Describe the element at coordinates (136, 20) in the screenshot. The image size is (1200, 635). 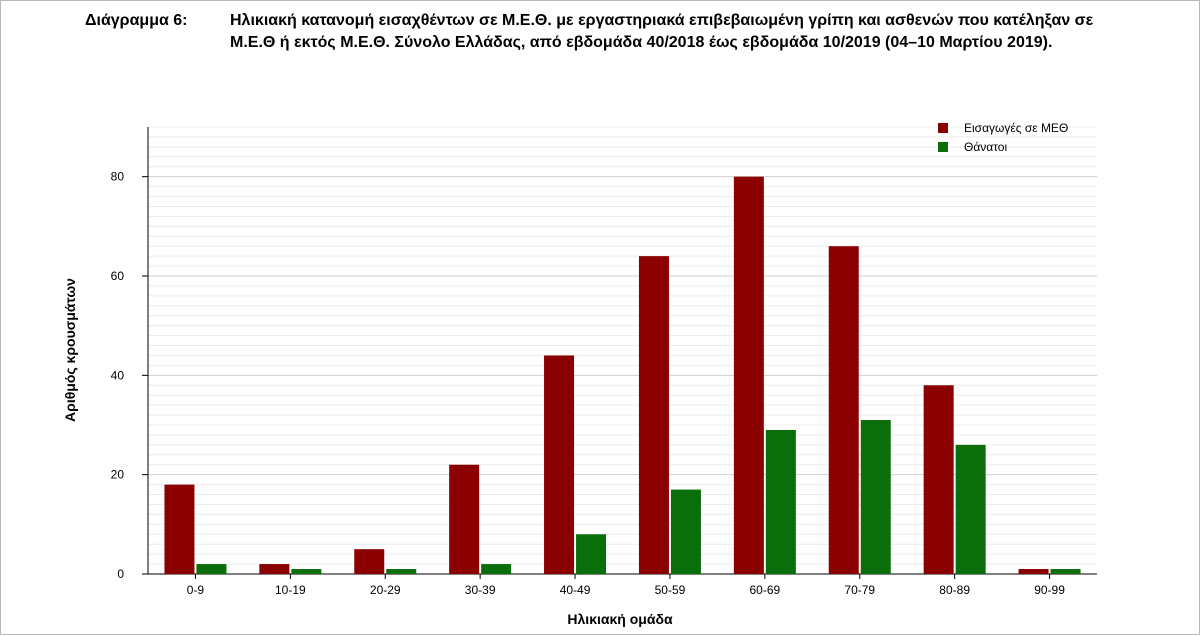
I see `figure-label: Διάγραμμα 6:` at that location.